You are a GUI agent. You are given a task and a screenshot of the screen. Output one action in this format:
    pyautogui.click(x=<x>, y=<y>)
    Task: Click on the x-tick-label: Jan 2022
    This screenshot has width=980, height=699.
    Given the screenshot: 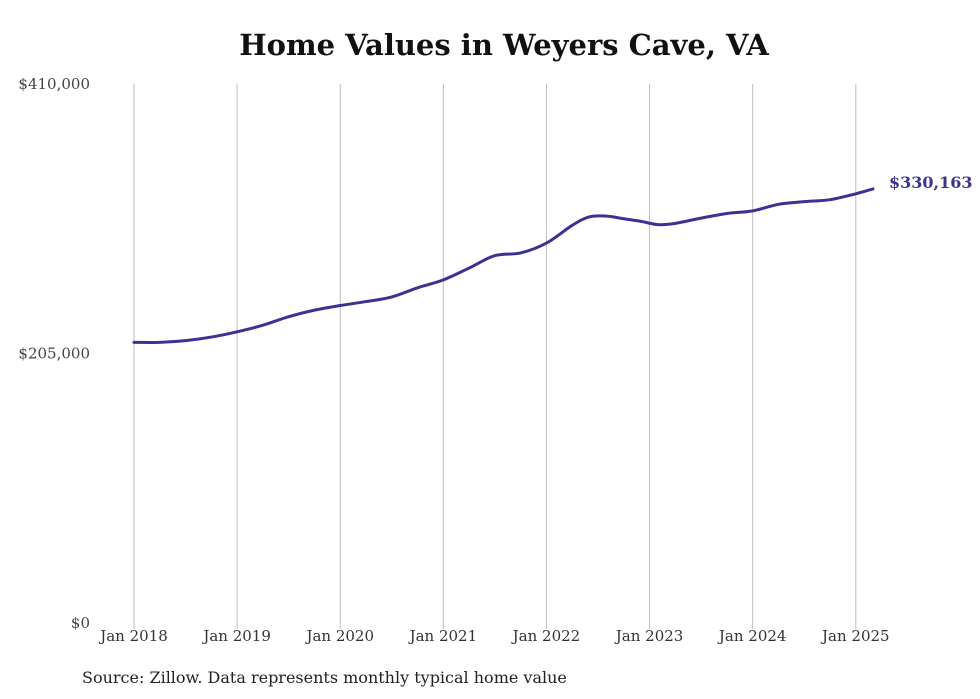 What is the action you would take?
    pyautogui.click(x=546, y=636)
    